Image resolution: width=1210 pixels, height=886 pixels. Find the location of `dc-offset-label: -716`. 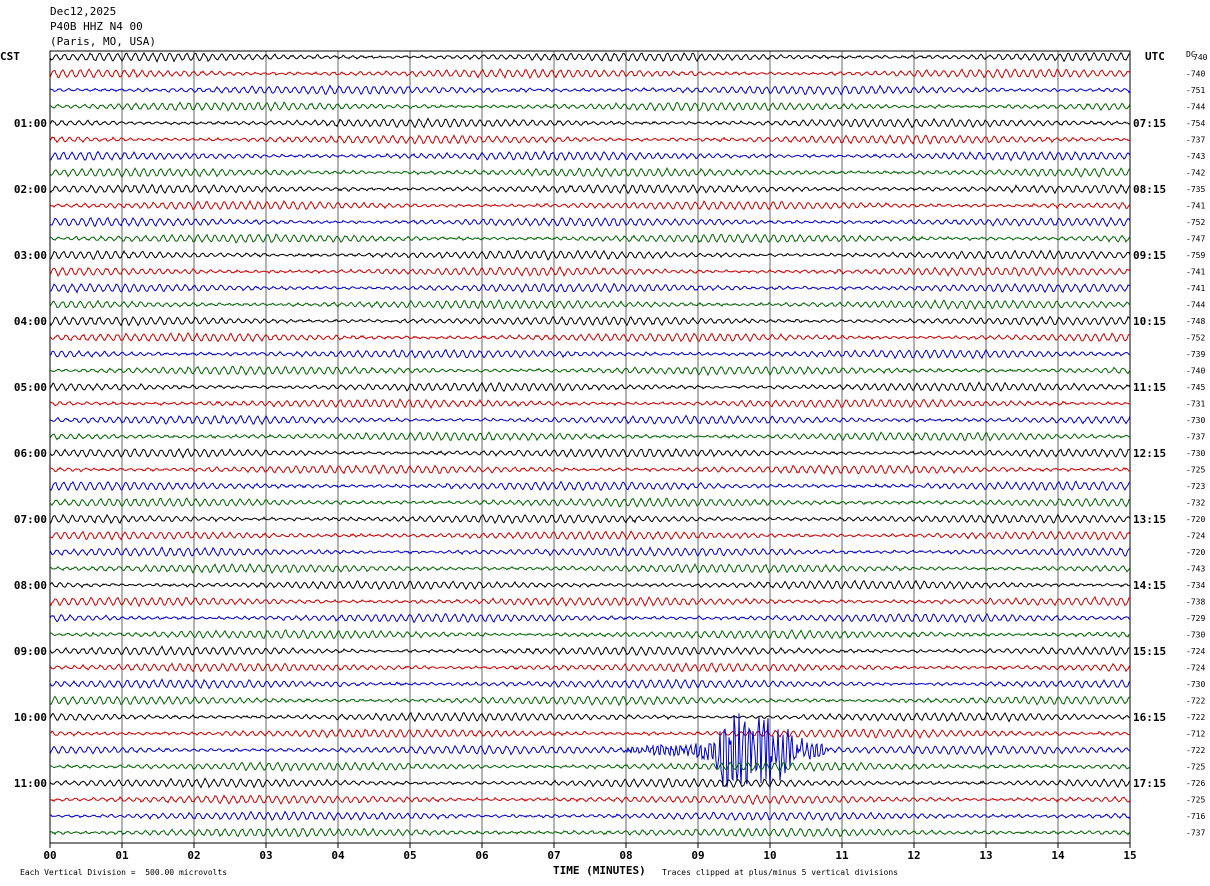

dc-offset-label: -716 is located at coordinates (1195, 816).